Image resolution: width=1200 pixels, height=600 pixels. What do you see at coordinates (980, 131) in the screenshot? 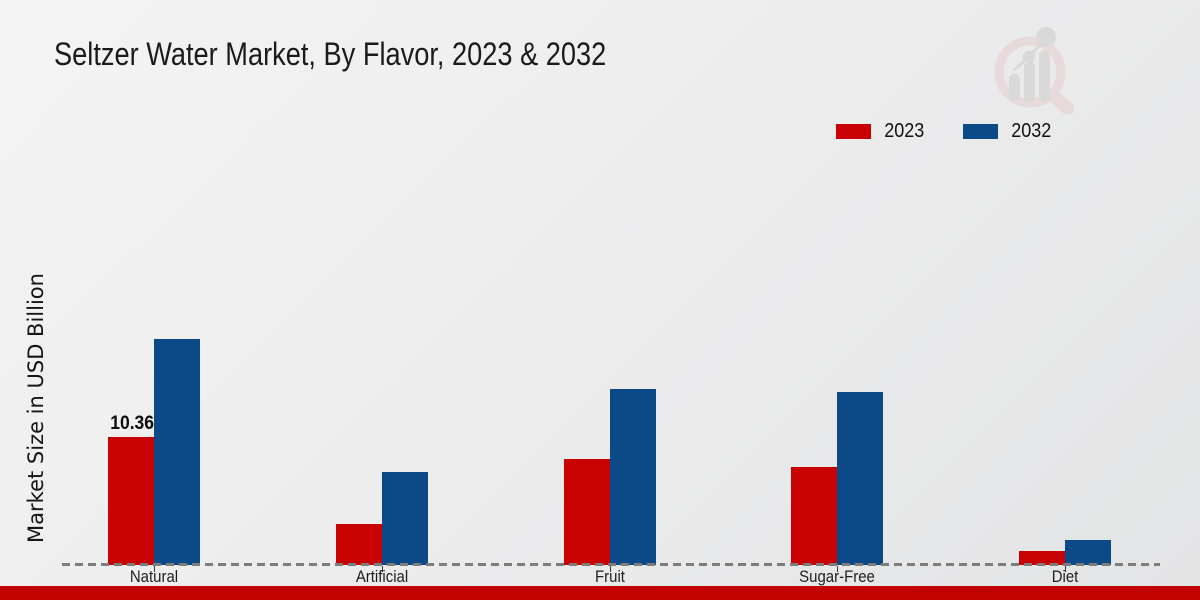
I see `legend-swatch-2032` at bounding box center [980, 131].